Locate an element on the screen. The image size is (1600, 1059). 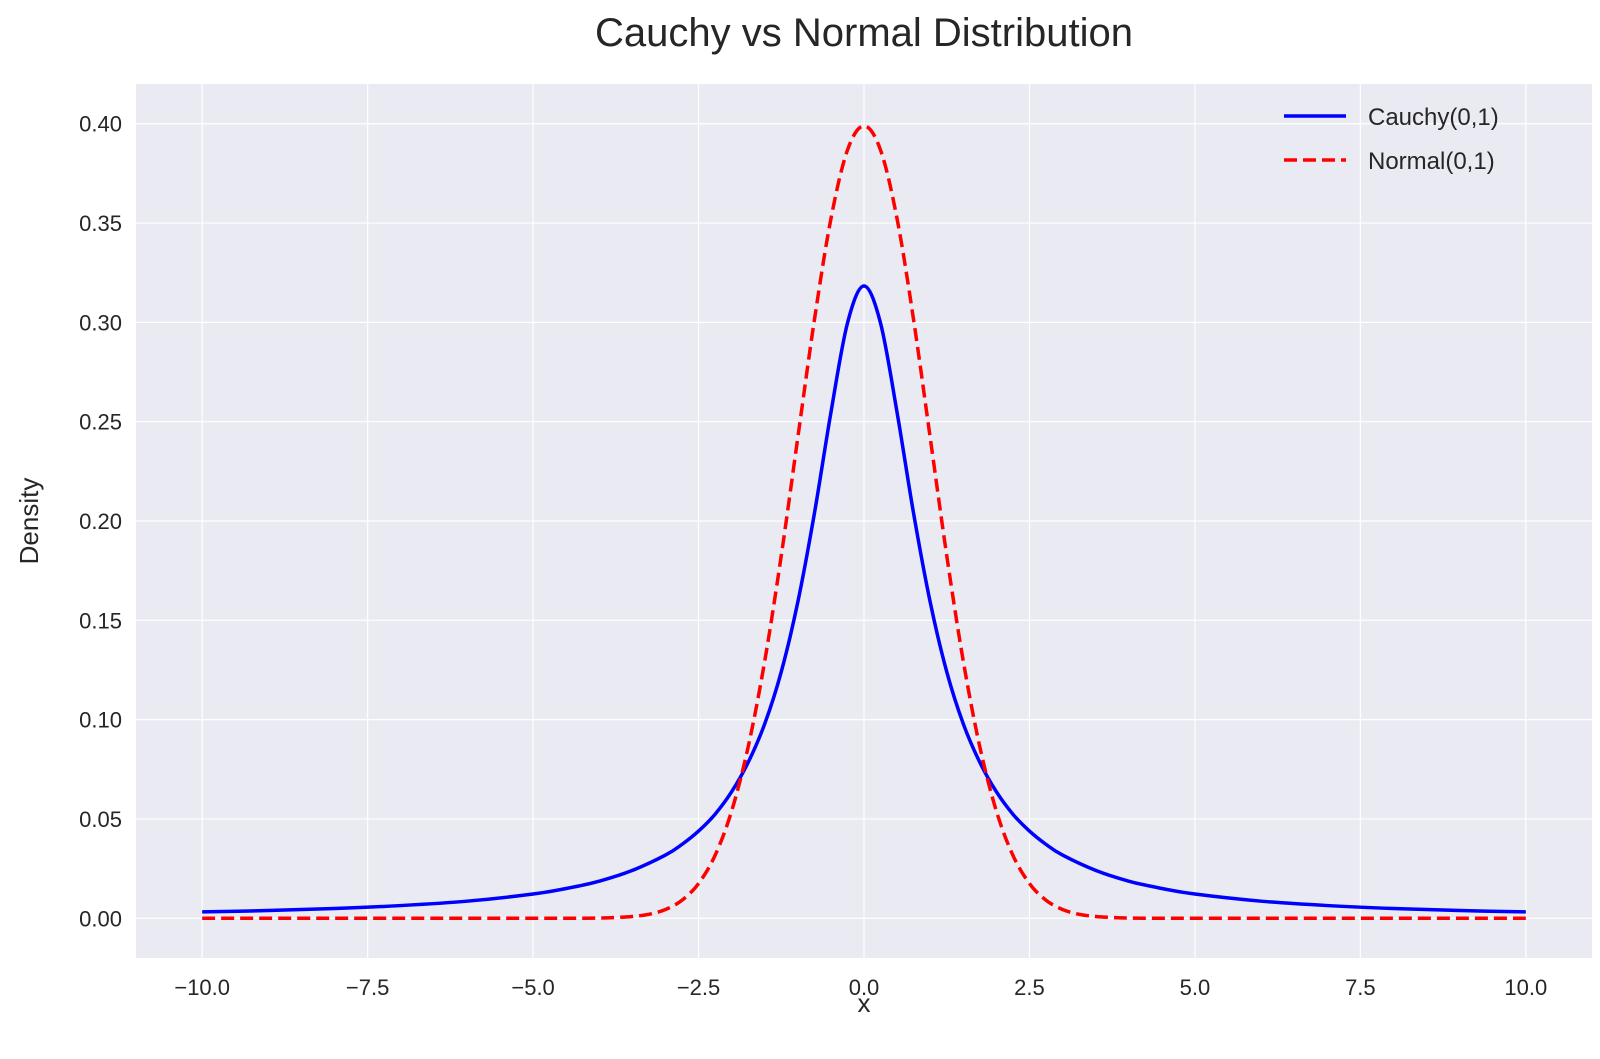
y-tick-label: 0.35 is located at coordinates (100, 223).